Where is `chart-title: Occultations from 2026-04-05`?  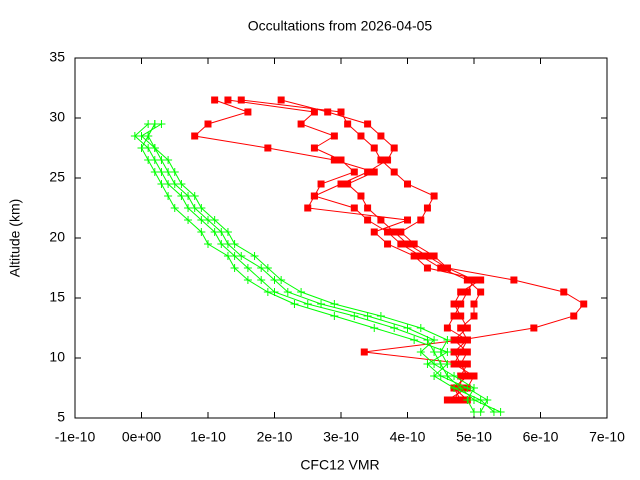 chart-title: Occultations from 2026-04-05 is located at coordinates (340, 26).